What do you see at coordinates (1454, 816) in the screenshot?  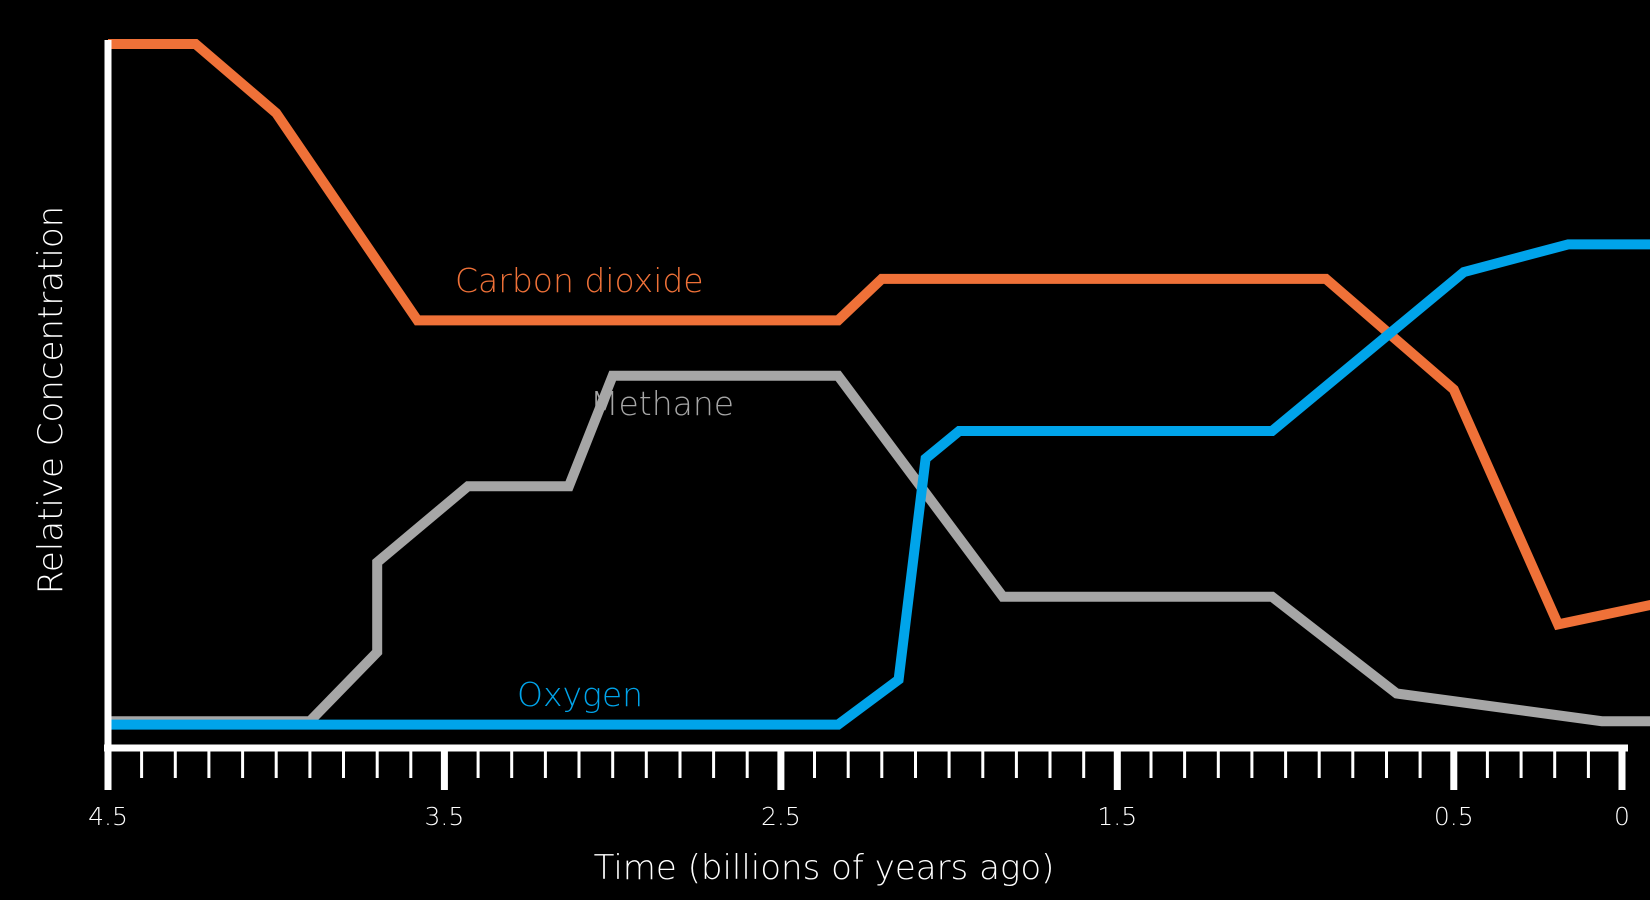 I see `x-tick-label: 0.5` at bounding box center [1454, 816].